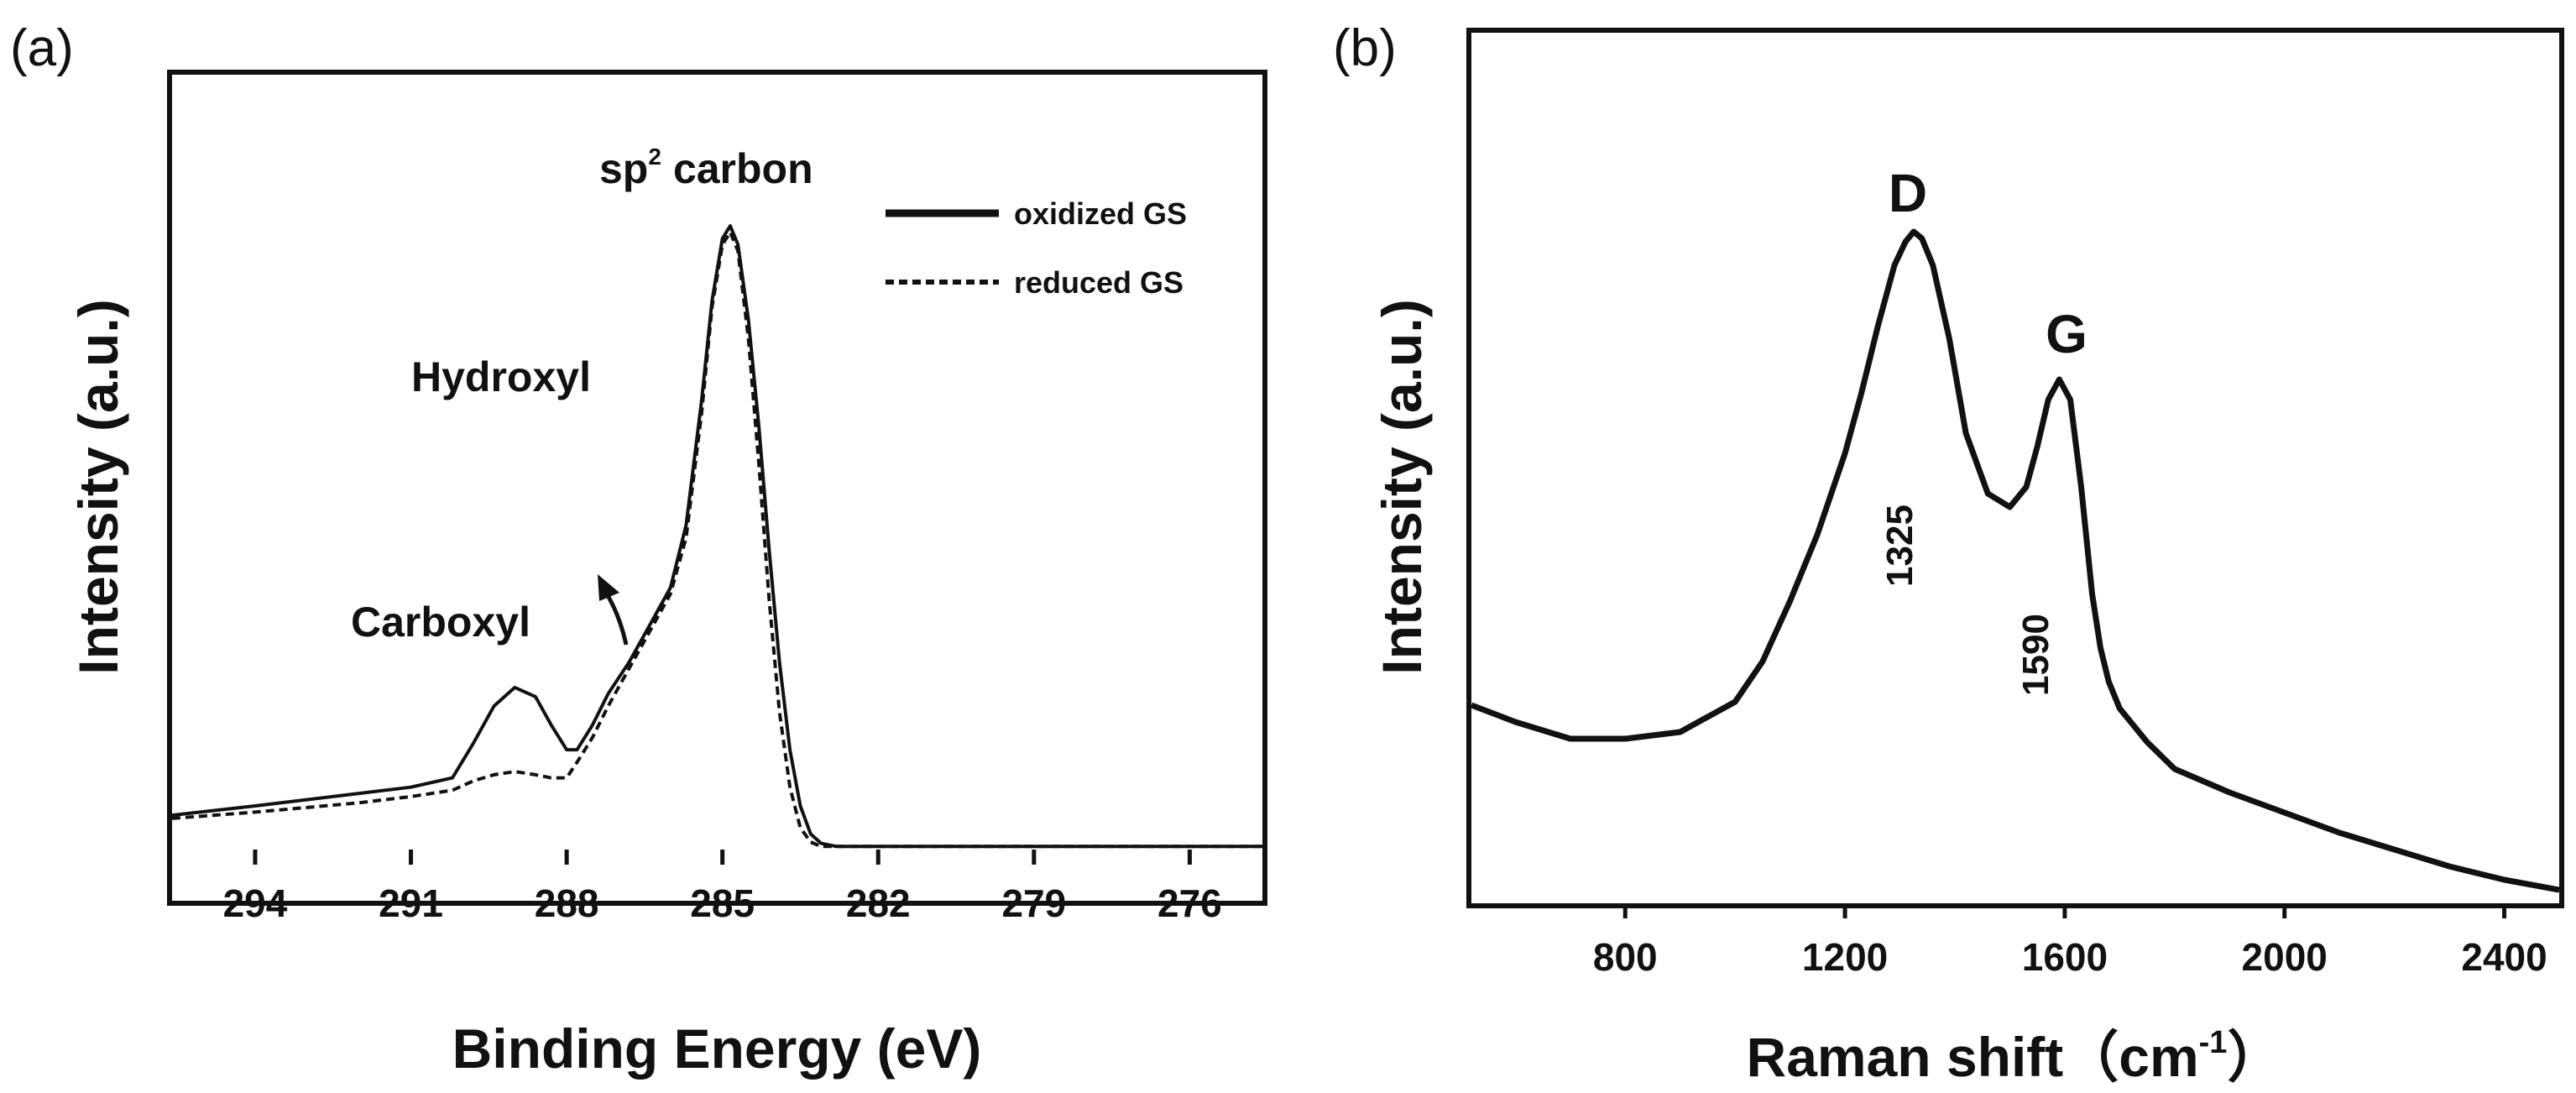  Describe the element at coordinates (1908, 193) in the screenshot. I see `peak-d-label: D` at that location.